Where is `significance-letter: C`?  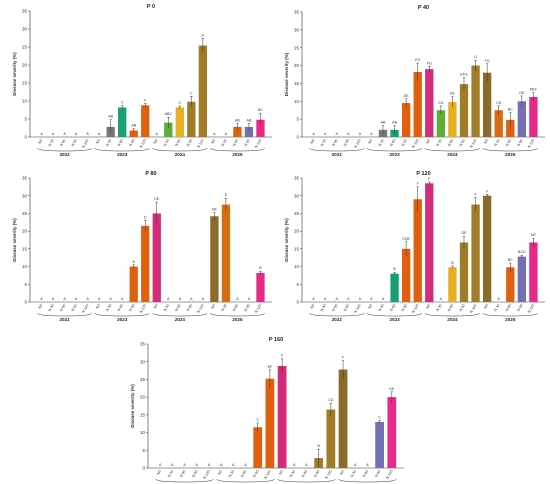 significance-letter: C is located at coordinates (122, 103).